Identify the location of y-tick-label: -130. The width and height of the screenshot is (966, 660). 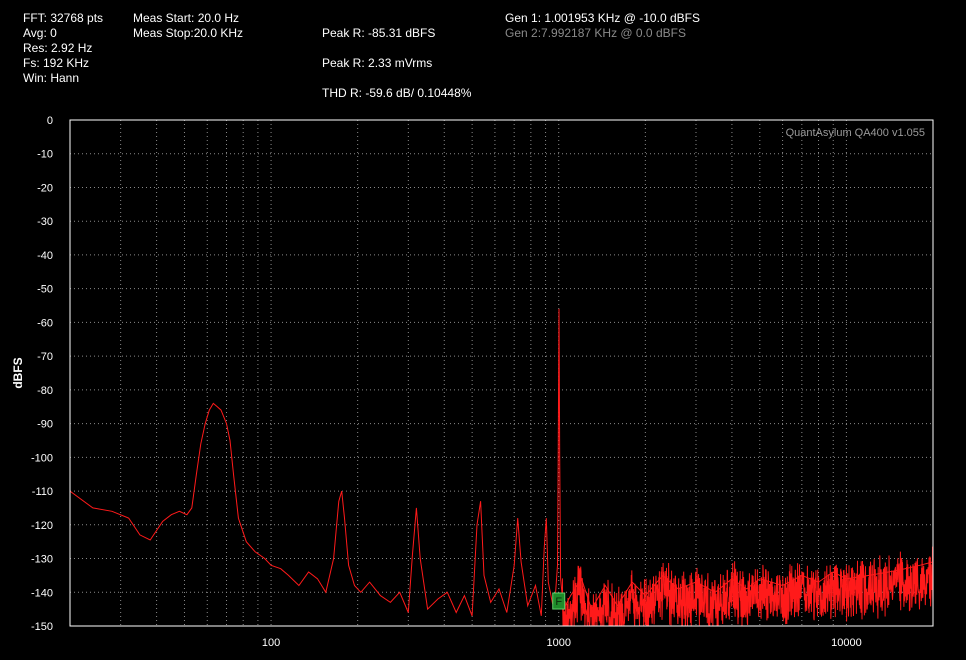
(42, 560).